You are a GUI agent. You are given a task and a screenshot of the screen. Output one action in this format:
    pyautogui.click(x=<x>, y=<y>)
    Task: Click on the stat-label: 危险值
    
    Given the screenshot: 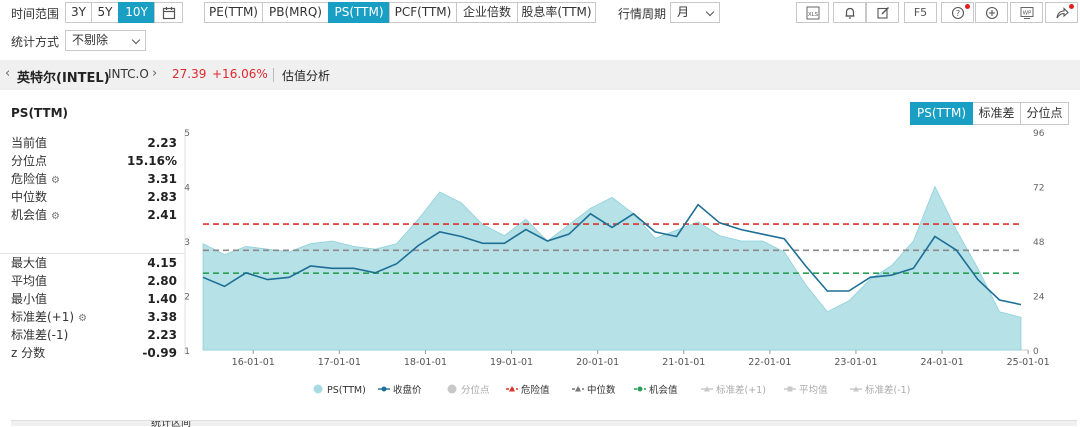 What is the action you would take?
    pyautogui.click(x=29, y=179)
    